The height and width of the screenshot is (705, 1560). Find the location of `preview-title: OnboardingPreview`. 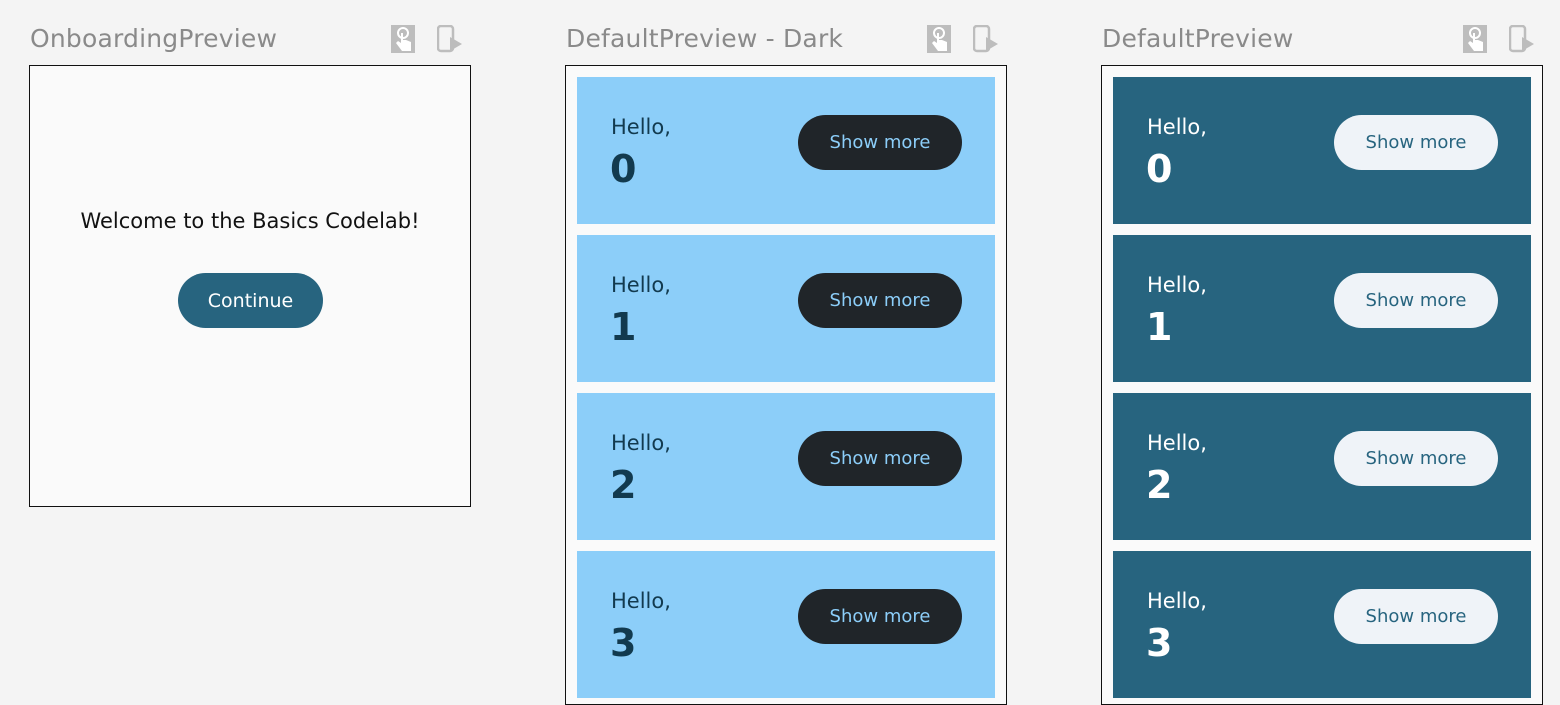

preview-title: OnboardingPreview is located at coordinates (154, 38).